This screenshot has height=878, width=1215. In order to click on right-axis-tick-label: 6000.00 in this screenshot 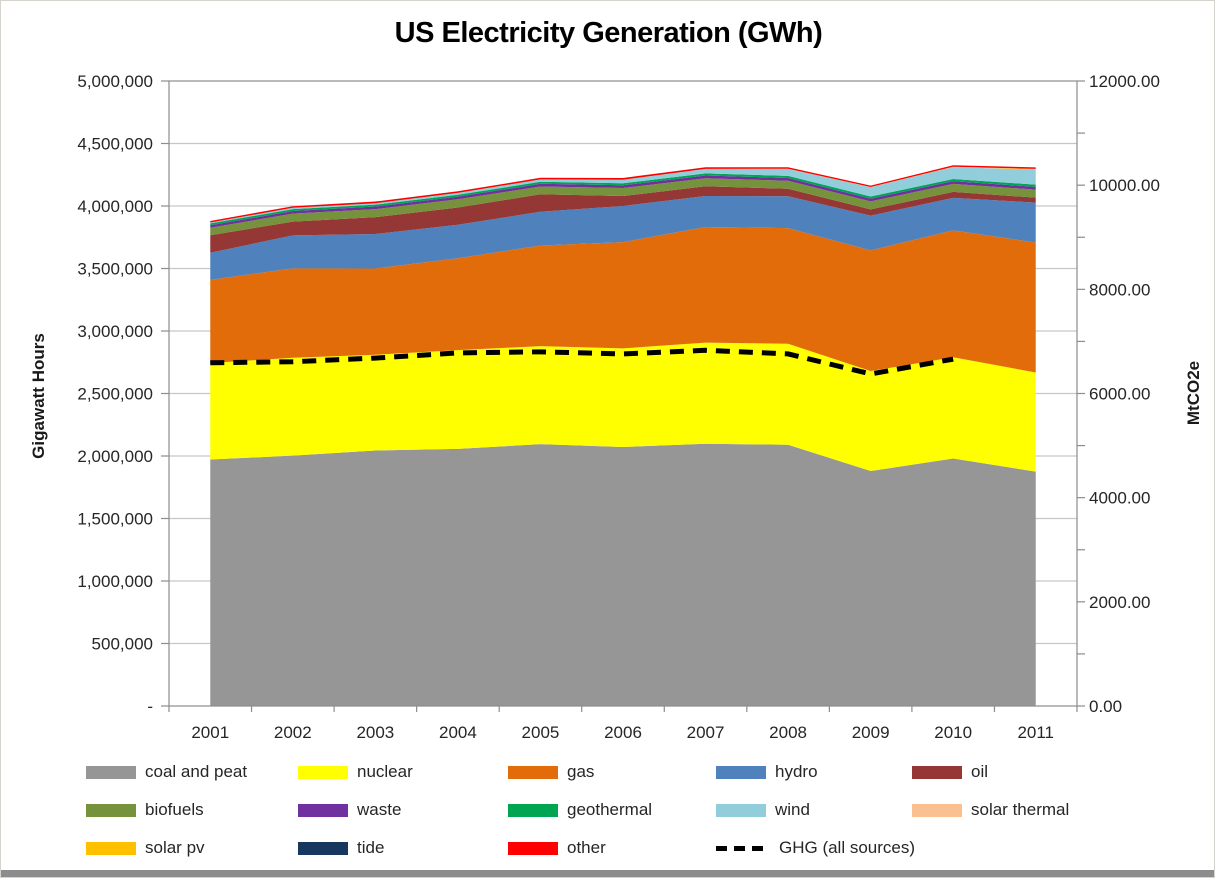, I will do `click(1119, 394)`.